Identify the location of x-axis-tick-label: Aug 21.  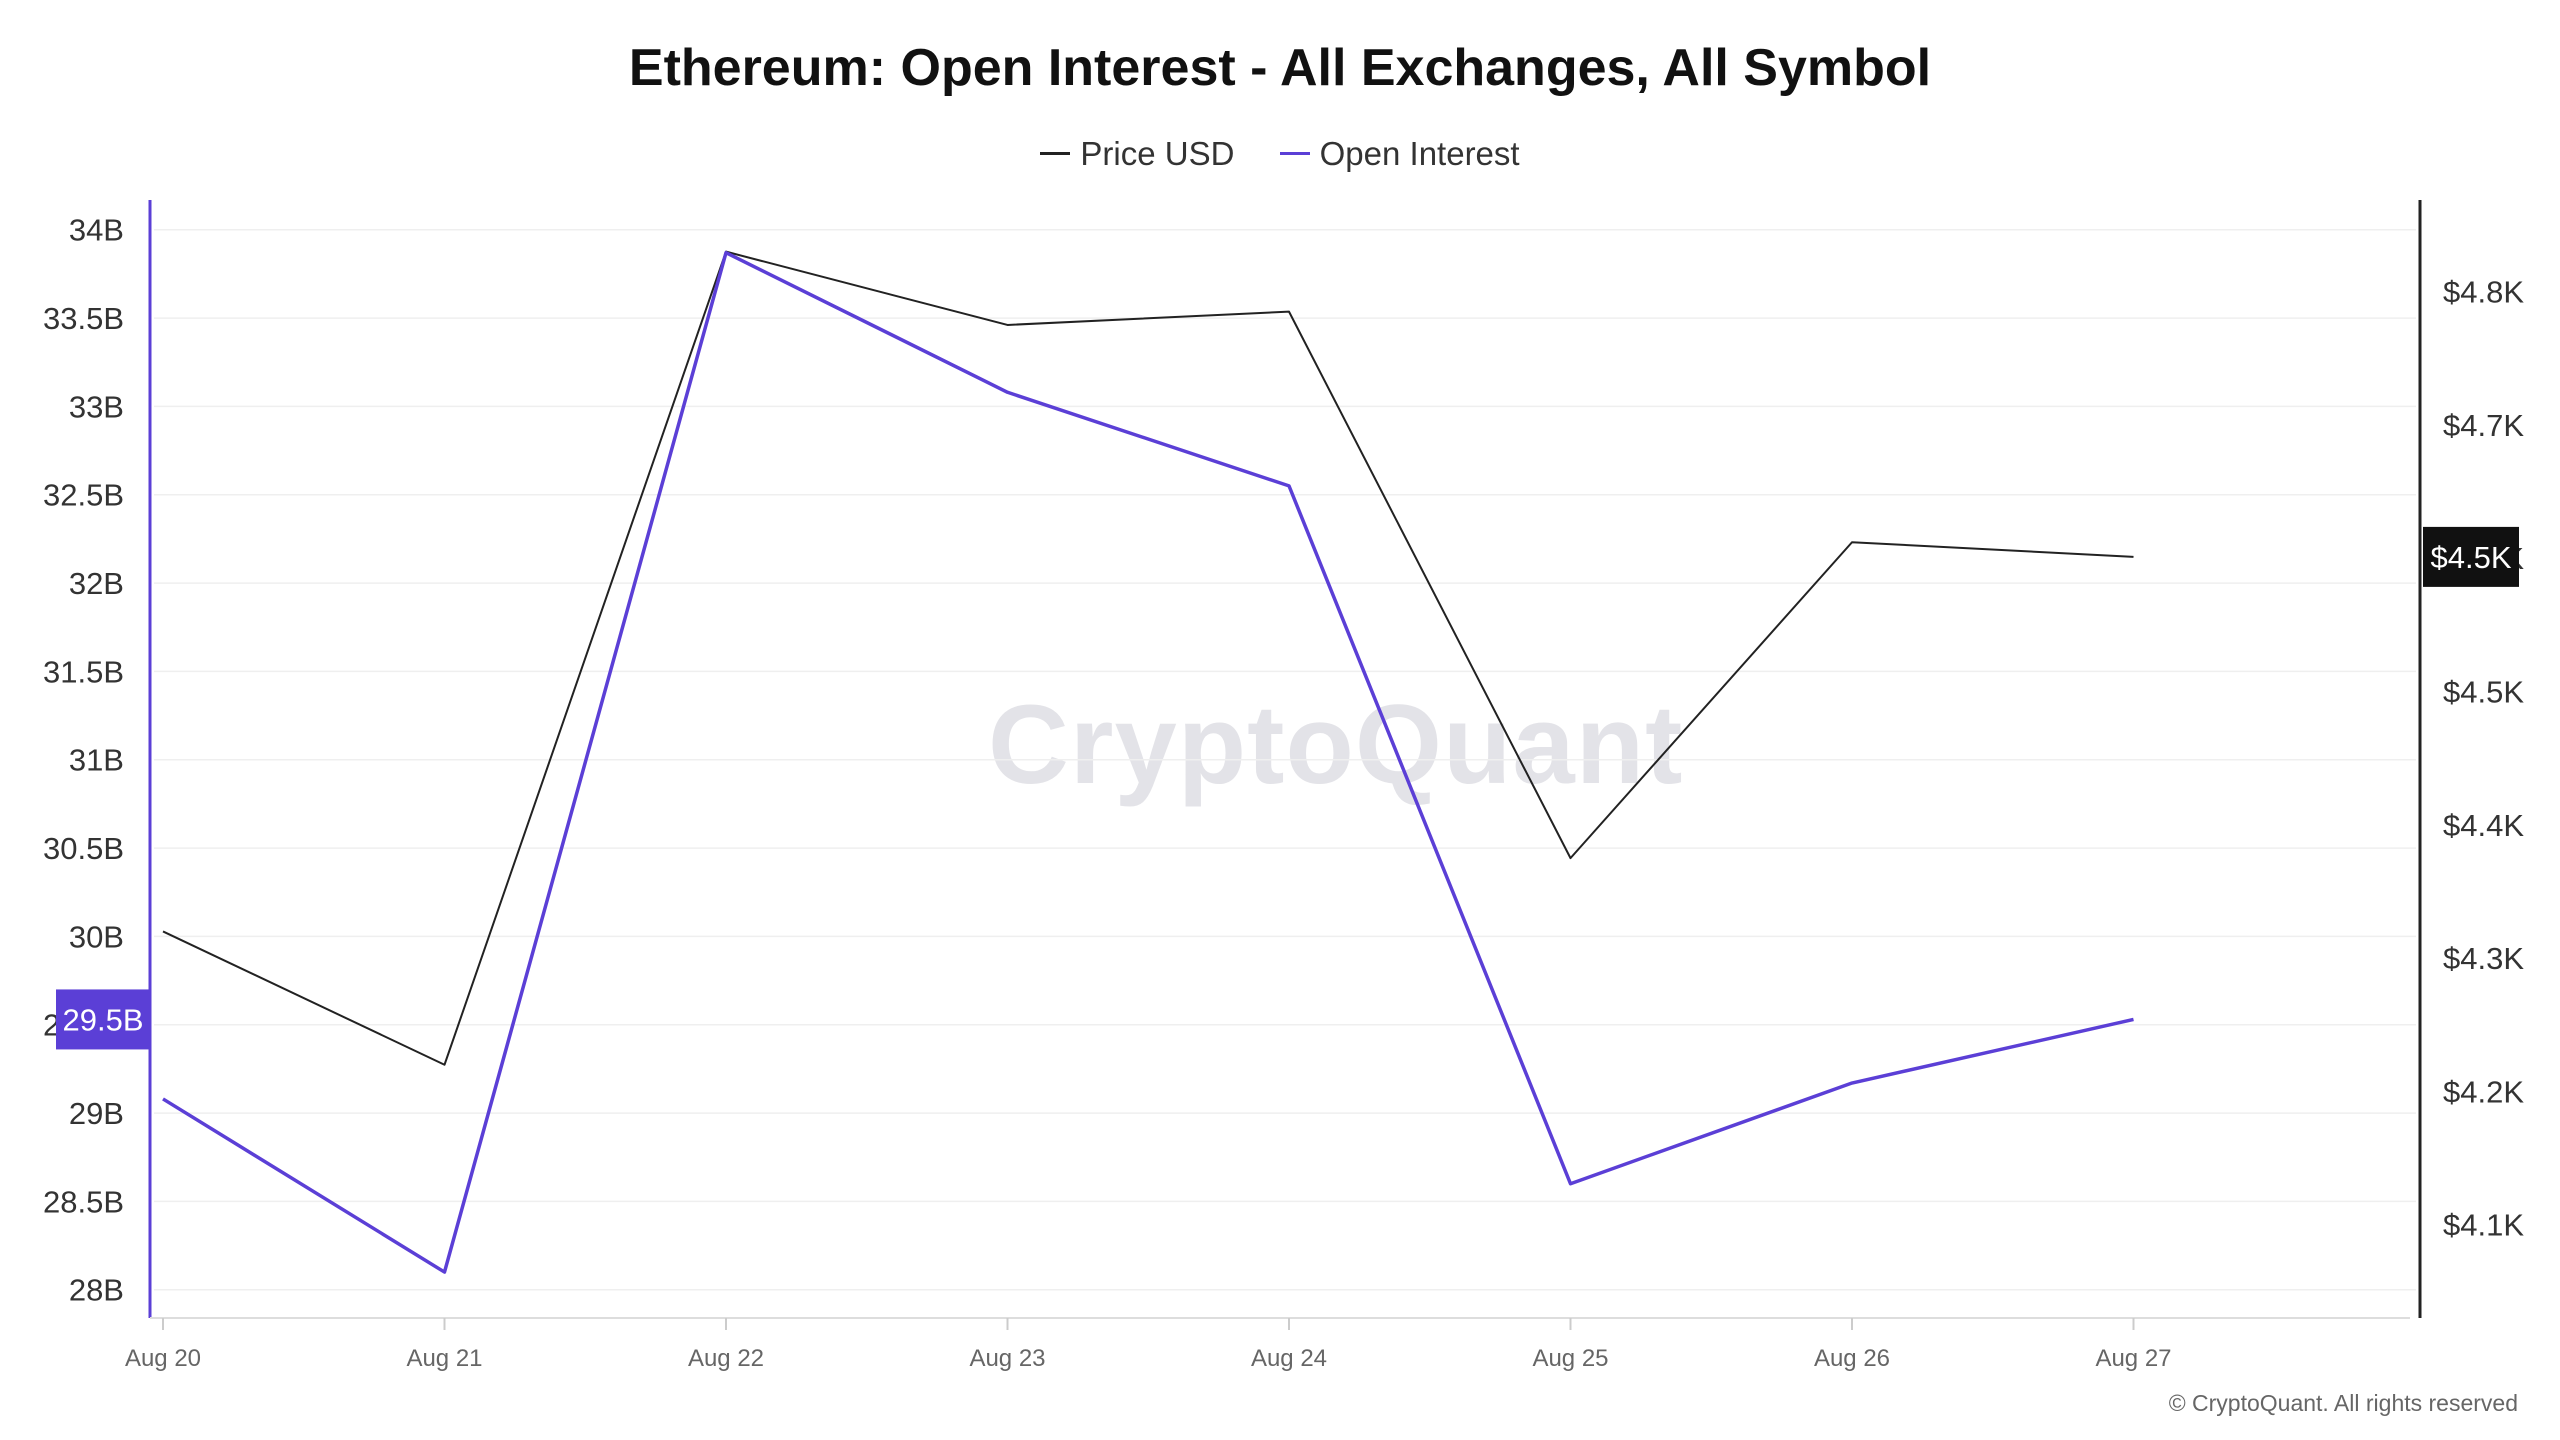
(444, 1358).